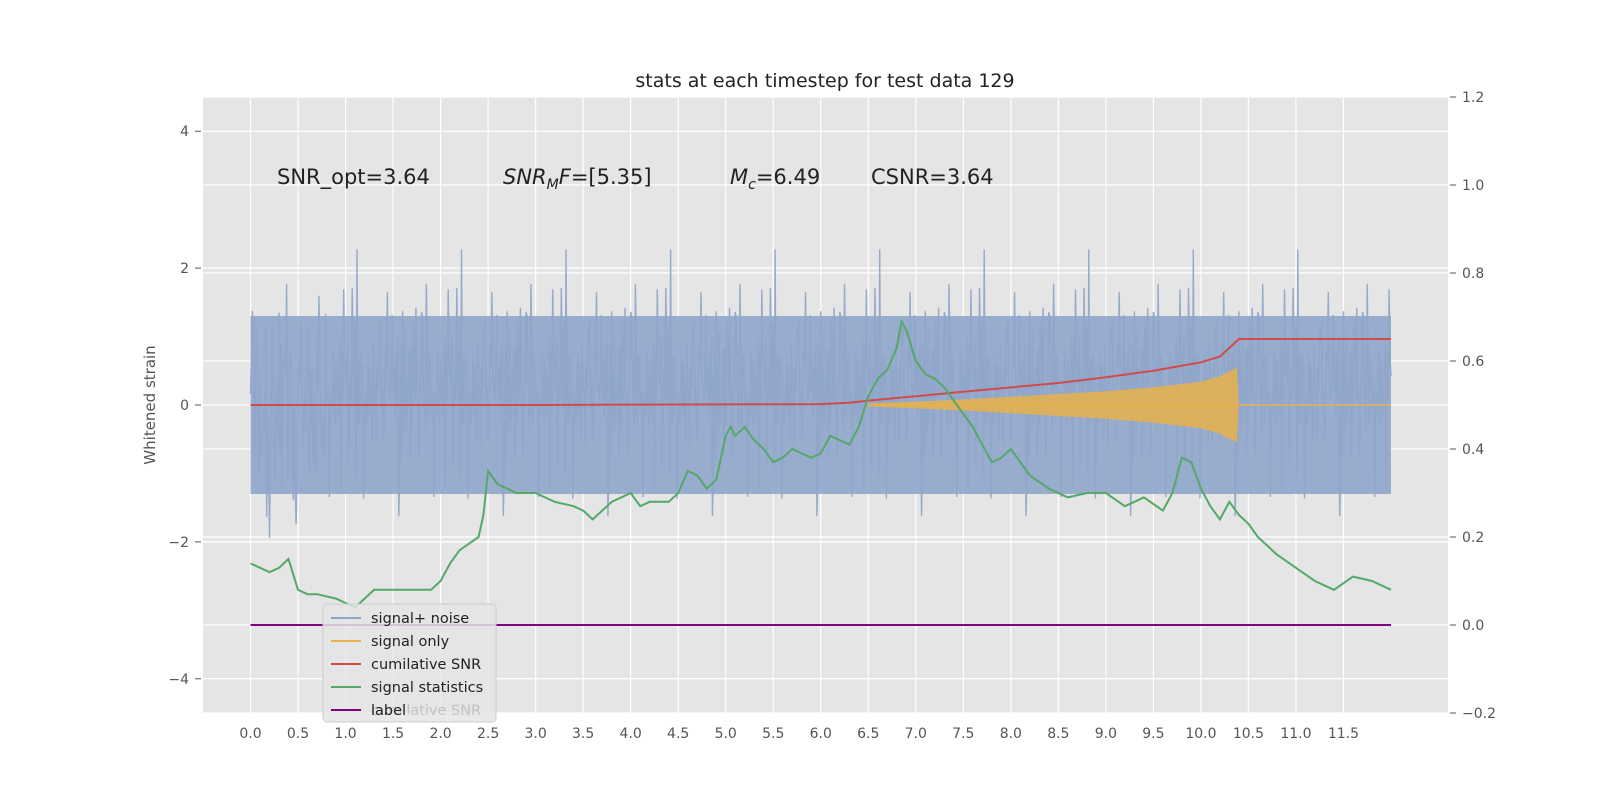  What do you see at coordinates (1473, 538) in the screenshot?
I see `y-right-tick-label: 0.2` at bounding box center [1473, 538].